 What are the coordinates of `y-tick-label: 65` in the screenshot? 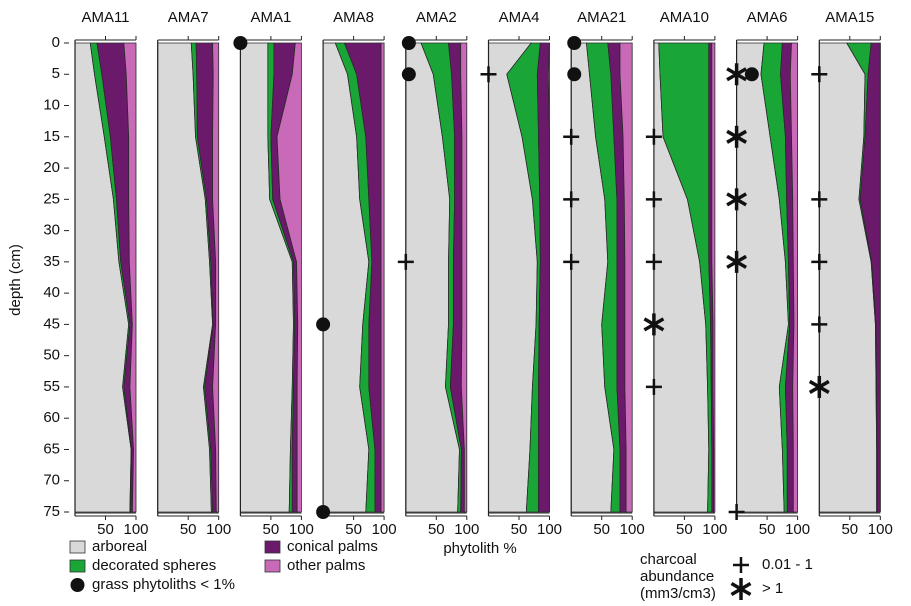 It's located at (51, 448).